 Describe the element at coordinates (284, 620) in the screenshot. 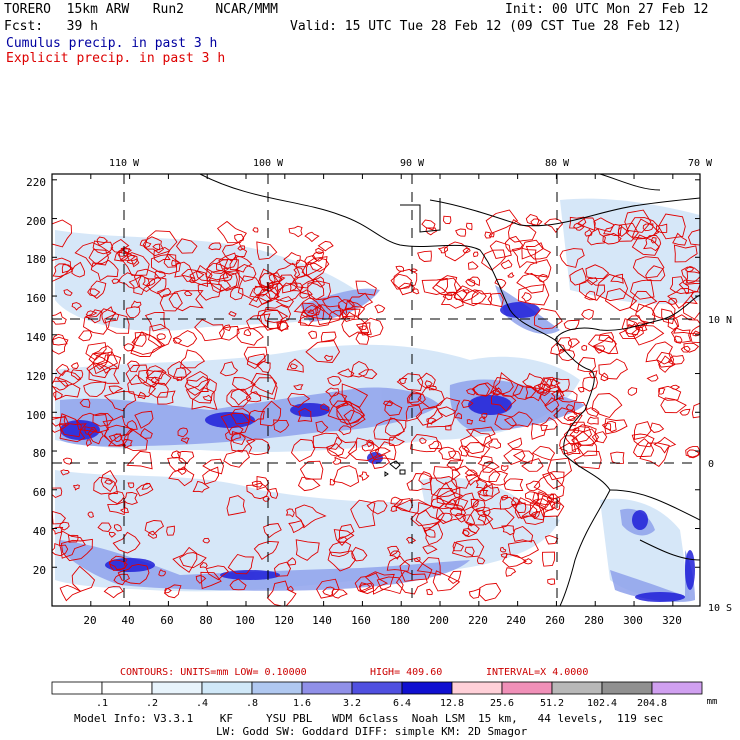

I see `x-tick-label: 120` at that location.